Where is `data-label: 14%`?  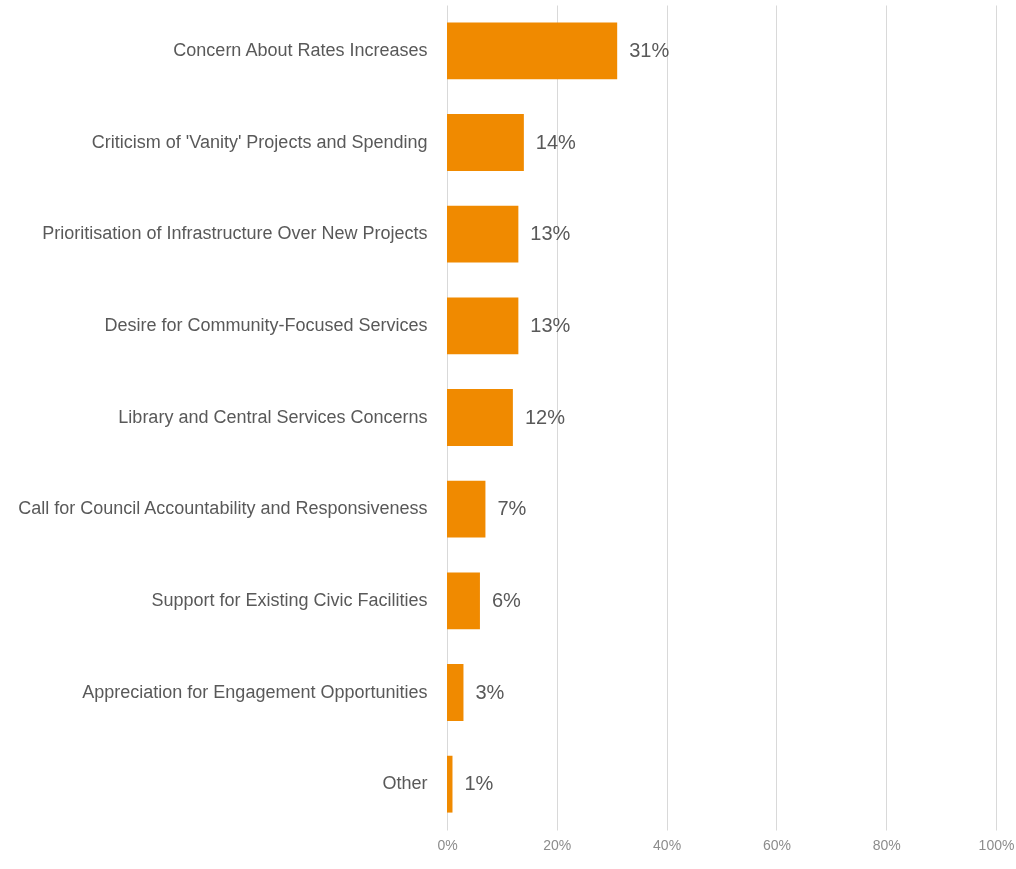
data-label: 14% is located at coordinates (556, 141).